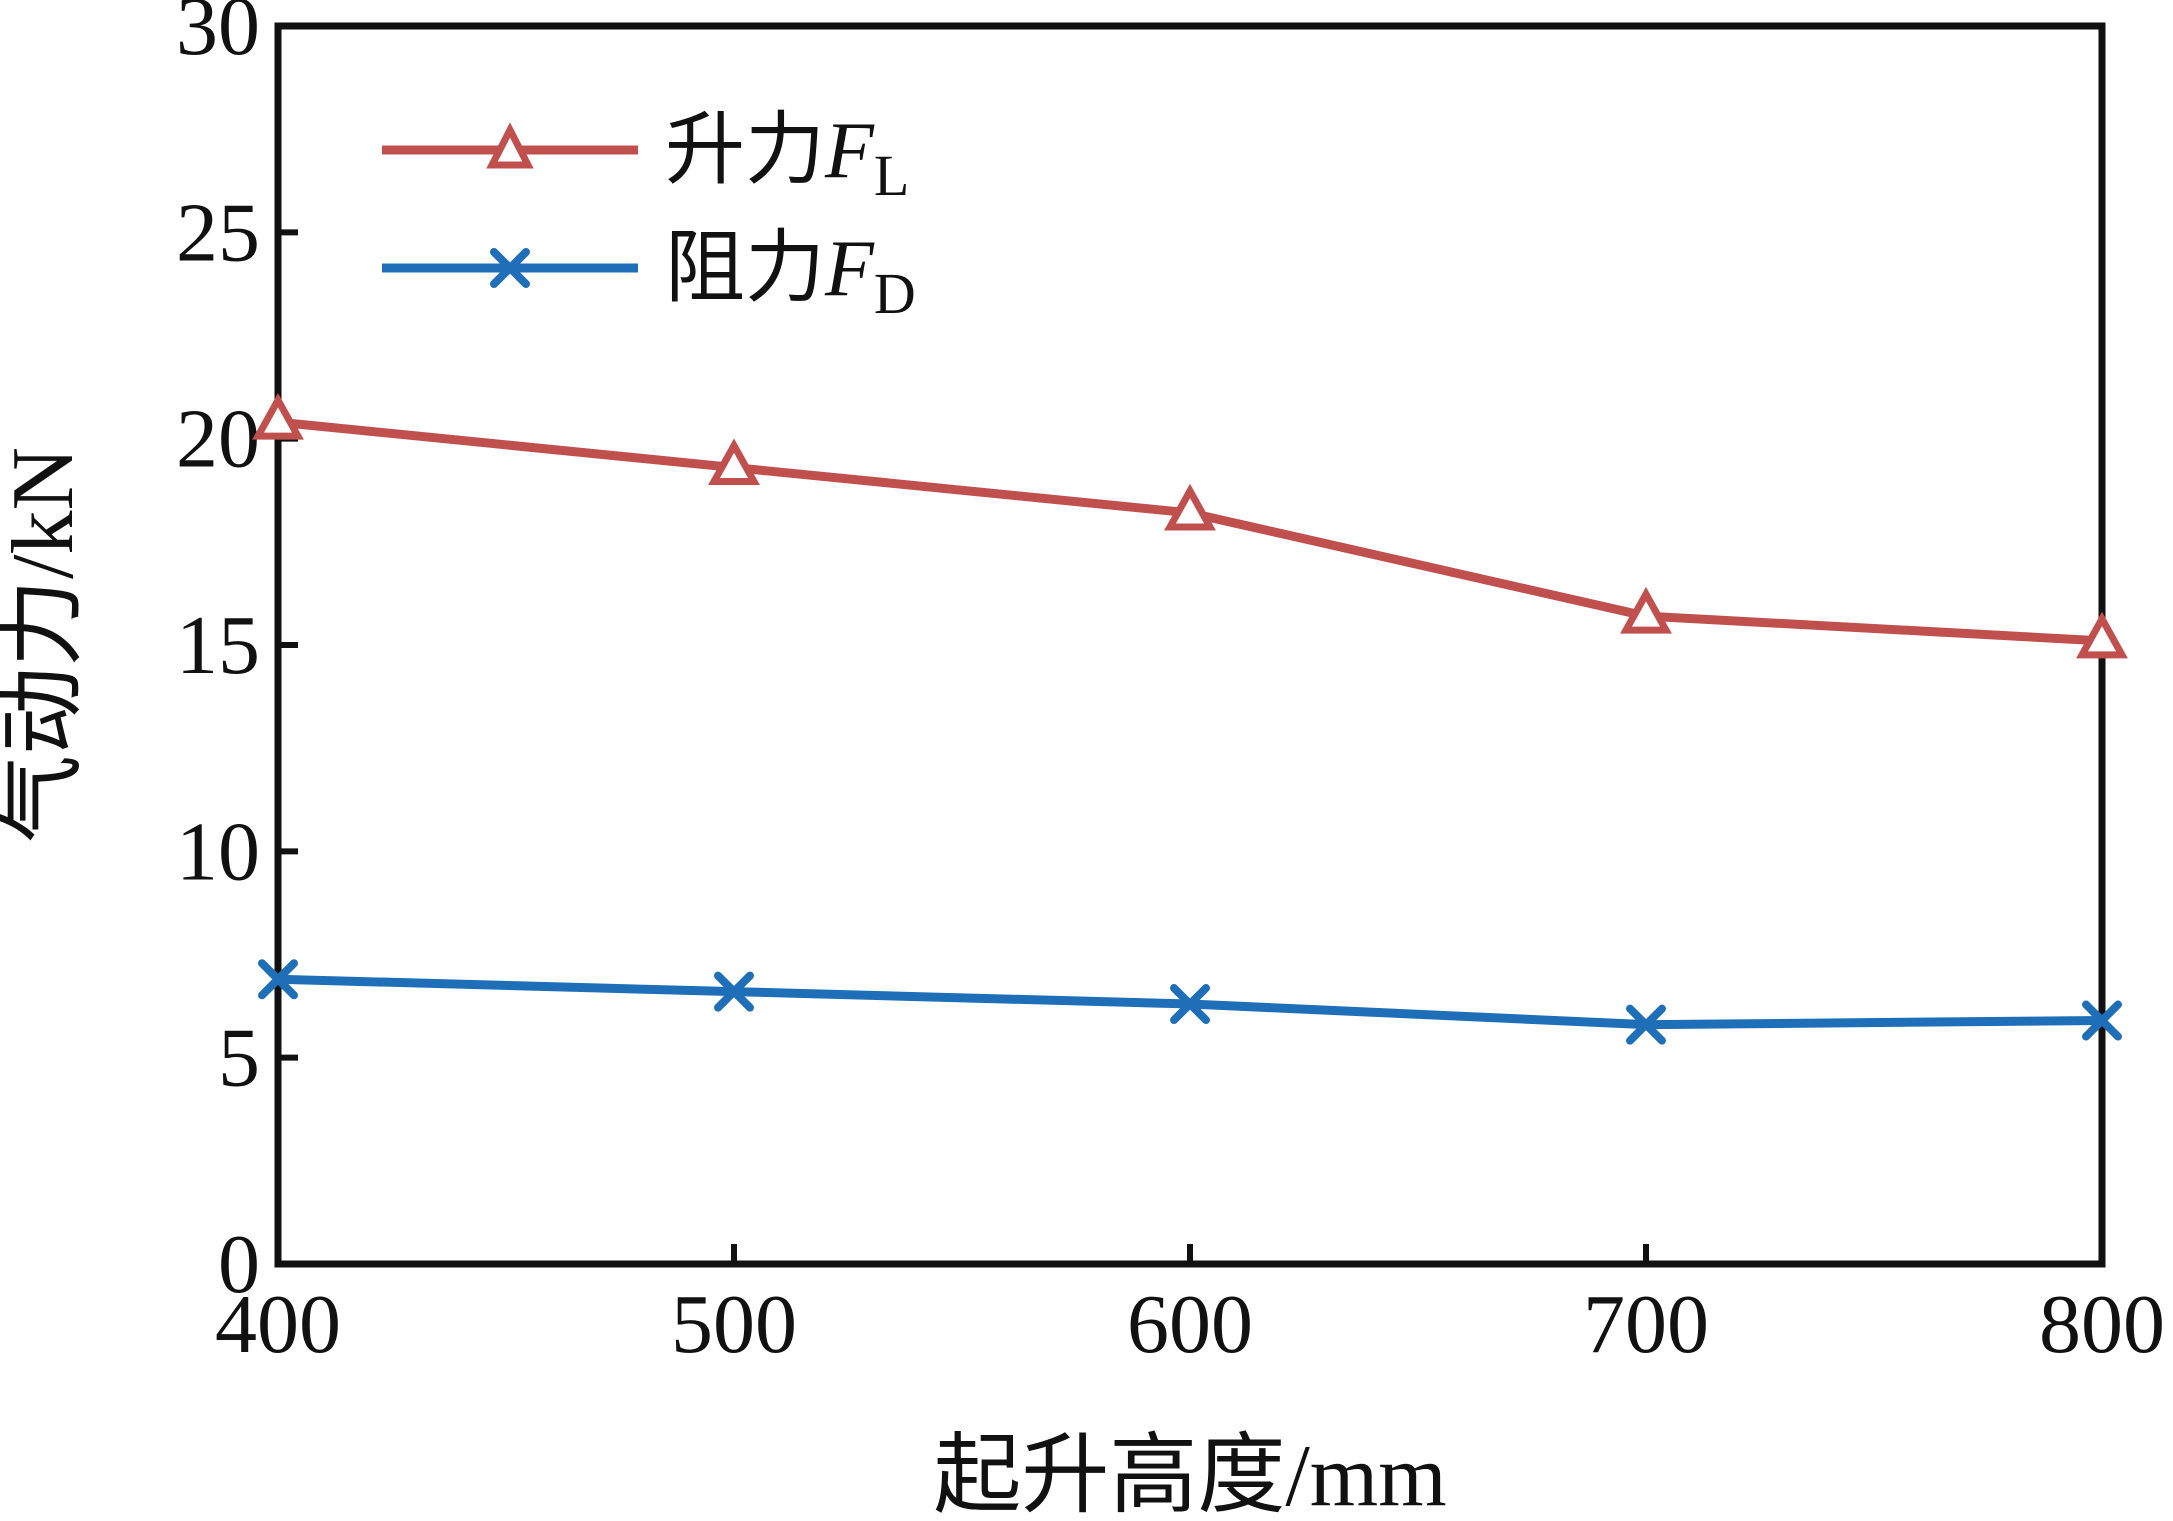 This screenshot has width=2173, height=1521. Describe the element at coordinates (1646, 1324) in the screenshot. I see `x-tick-label: 700` at that location.